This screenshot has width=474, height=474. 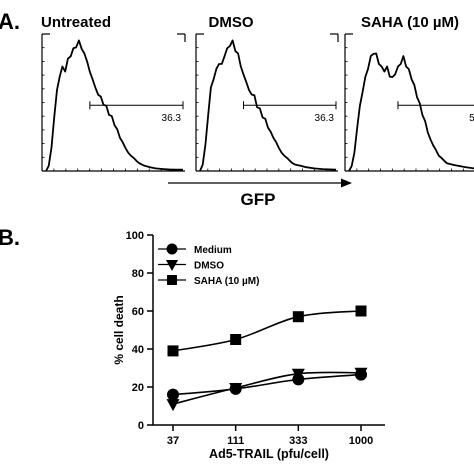 I want to click on y-tick-label: 0, so click(x=141, y=426).